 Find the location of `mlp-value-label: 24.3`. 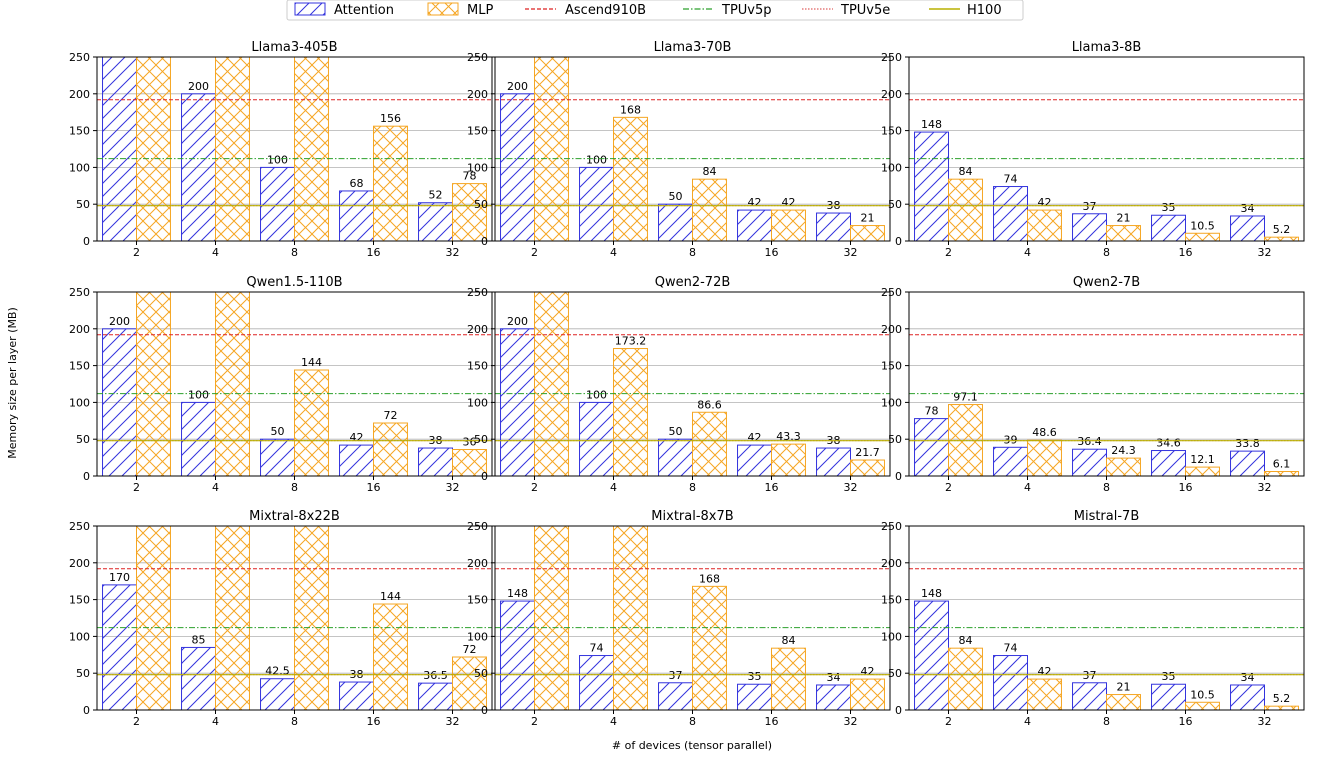

mlp-value-label: 24.3 is located at coordinates (1123, 450).